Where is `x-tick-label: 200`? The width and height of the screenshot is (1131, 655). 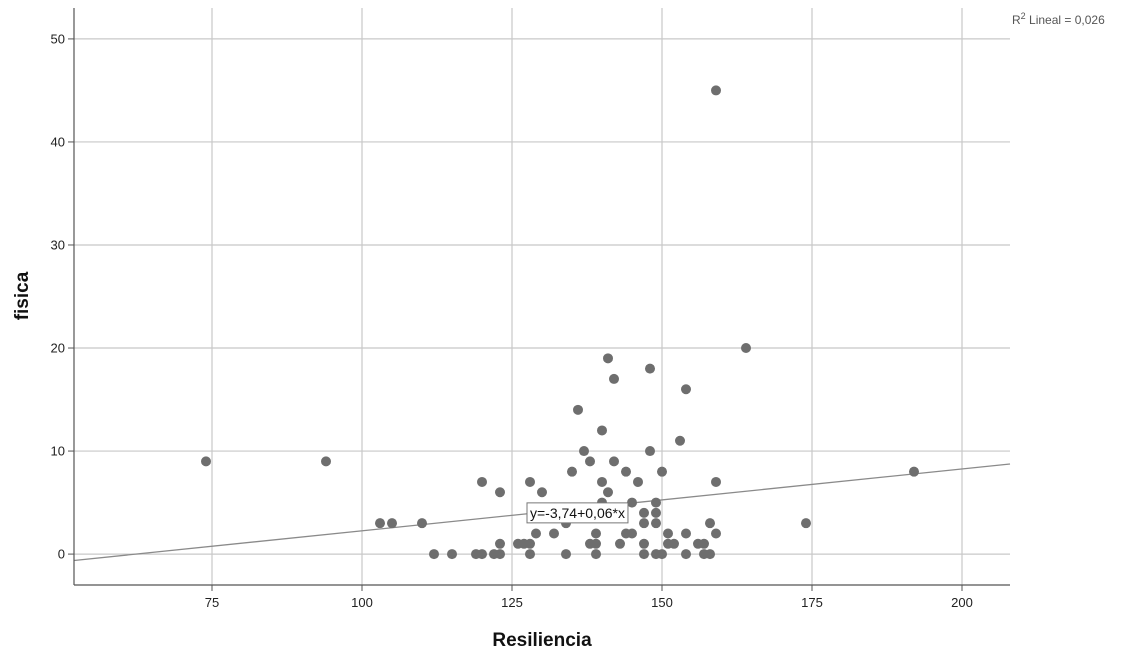 x-tick-label: 200 is located at coordinates (962, 602).